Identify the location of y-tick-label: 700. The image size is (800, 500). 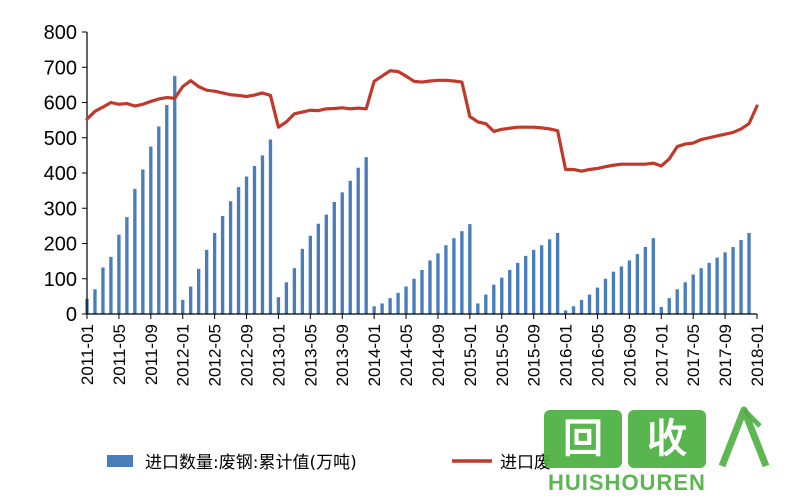
(60, 68).